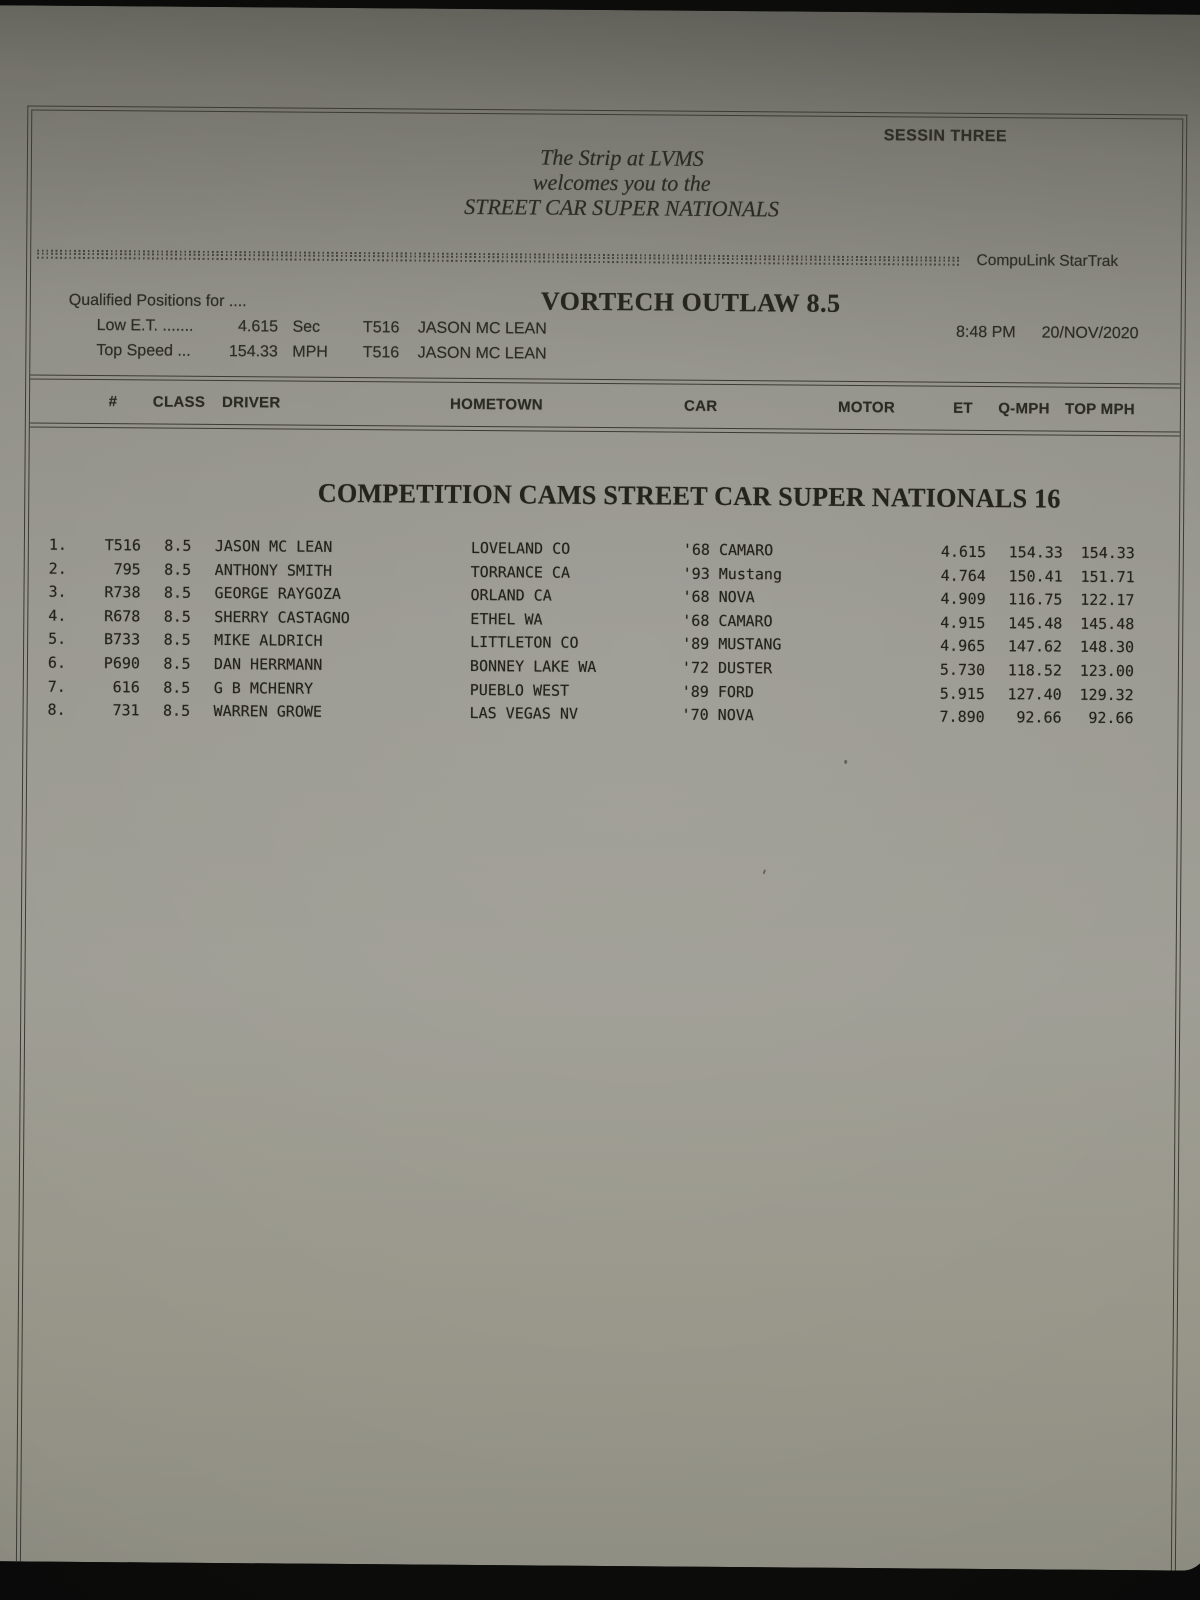 This screenshot has width=1200, height=1600. What do you see at coordinates (282, 617) in the screenshot?
I see `cell-driver: SHERRY CASTAGNO` at bounding box center [282, 617].